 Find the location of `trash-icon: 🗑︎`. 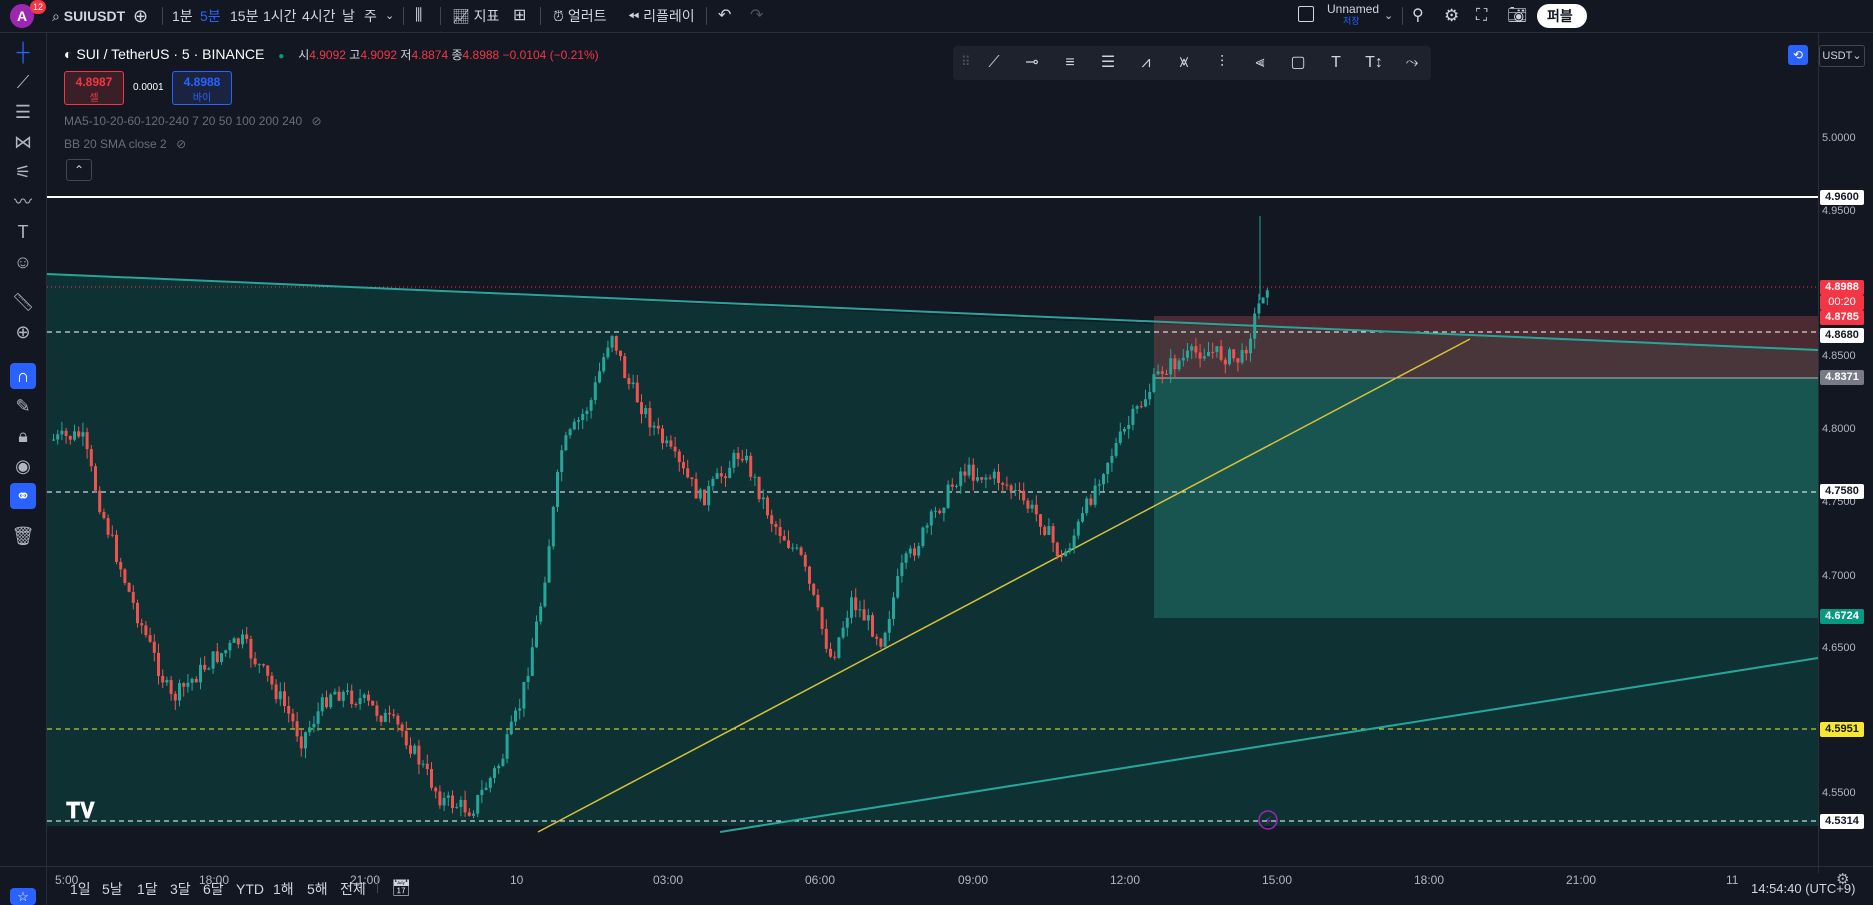

trash-icon: 🗑︎ is located at coordinates (23, 536).